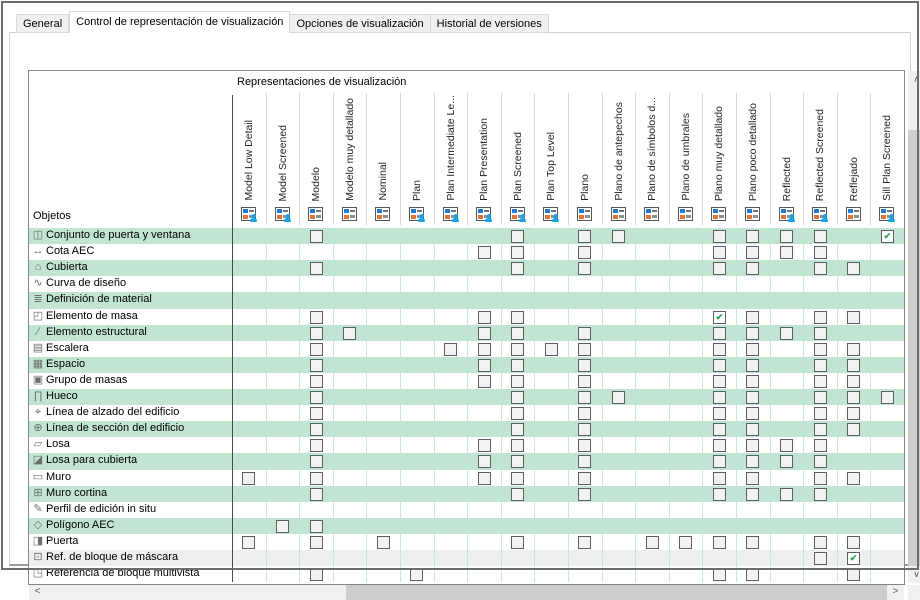 The width and height of the screenshot is (920, 600). What do you see at coordinates (383, 149) in the screenshot?
I see `column-header-nominal: Nominal` at bounding box center [383, 149].